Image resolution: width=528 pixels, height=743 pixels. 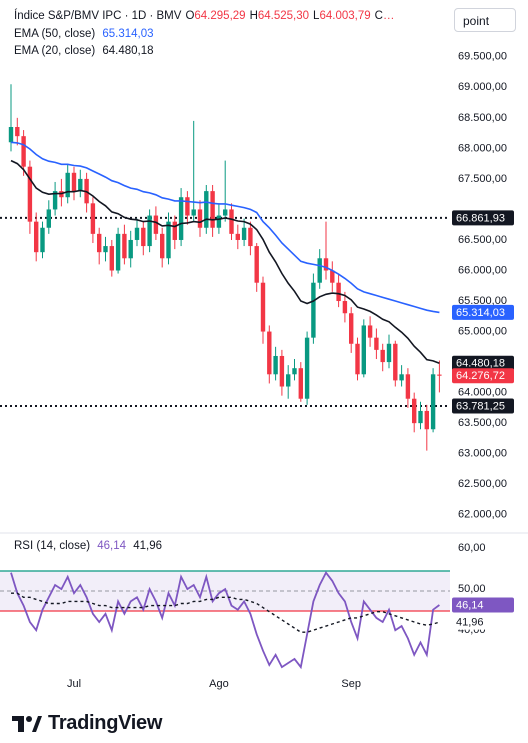 I want to click on y-tick-label: 62.000,00, so click(x=482, y=515).